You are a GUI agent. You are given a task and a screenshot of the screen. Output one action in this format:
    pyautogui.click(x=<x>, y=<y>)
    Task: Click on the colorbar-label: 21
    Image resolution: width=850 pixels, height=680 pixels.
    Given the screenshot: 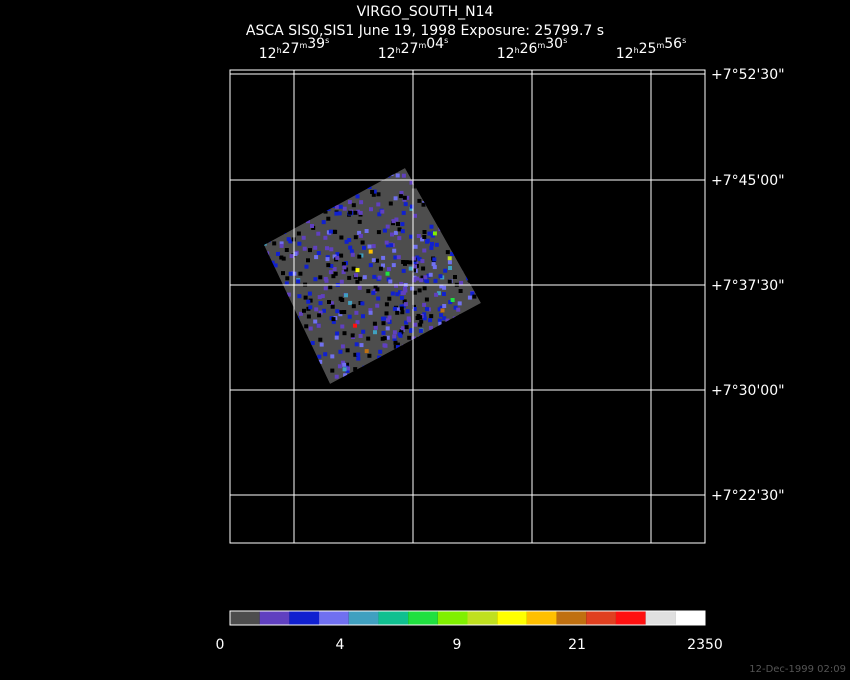 What is the action you would take?
    pyautogui.click(x=577, y=645)
    